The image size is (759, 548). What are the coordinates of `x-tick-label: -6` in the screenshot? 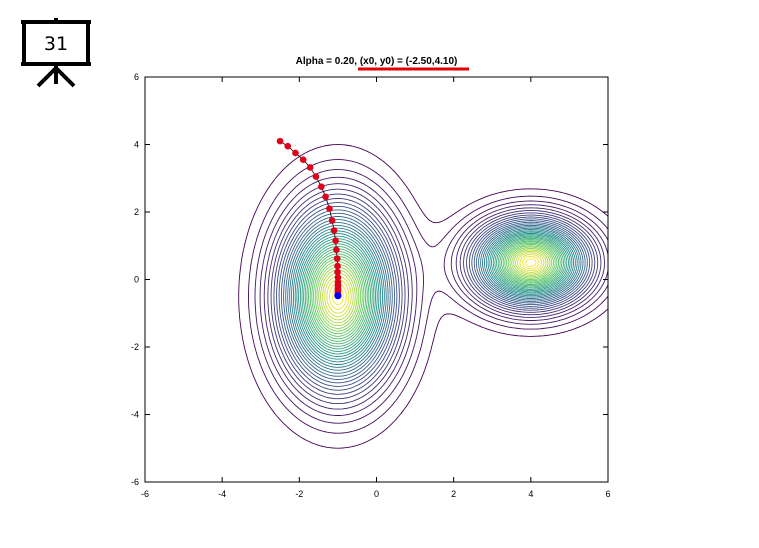 It's located at (145, 494).